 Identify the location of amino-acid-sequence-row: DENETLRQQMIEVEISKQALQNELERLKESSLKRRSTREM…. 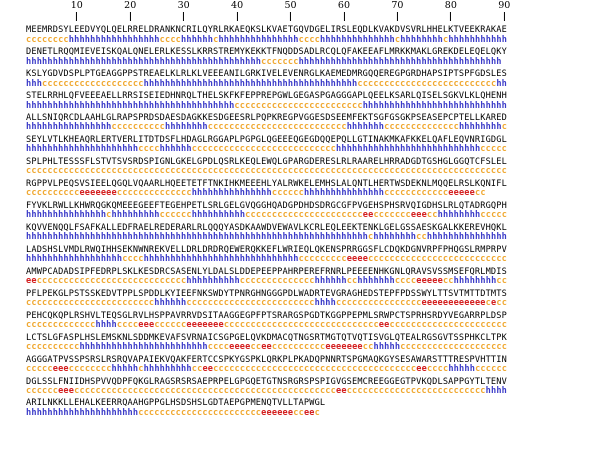
(266, 51).